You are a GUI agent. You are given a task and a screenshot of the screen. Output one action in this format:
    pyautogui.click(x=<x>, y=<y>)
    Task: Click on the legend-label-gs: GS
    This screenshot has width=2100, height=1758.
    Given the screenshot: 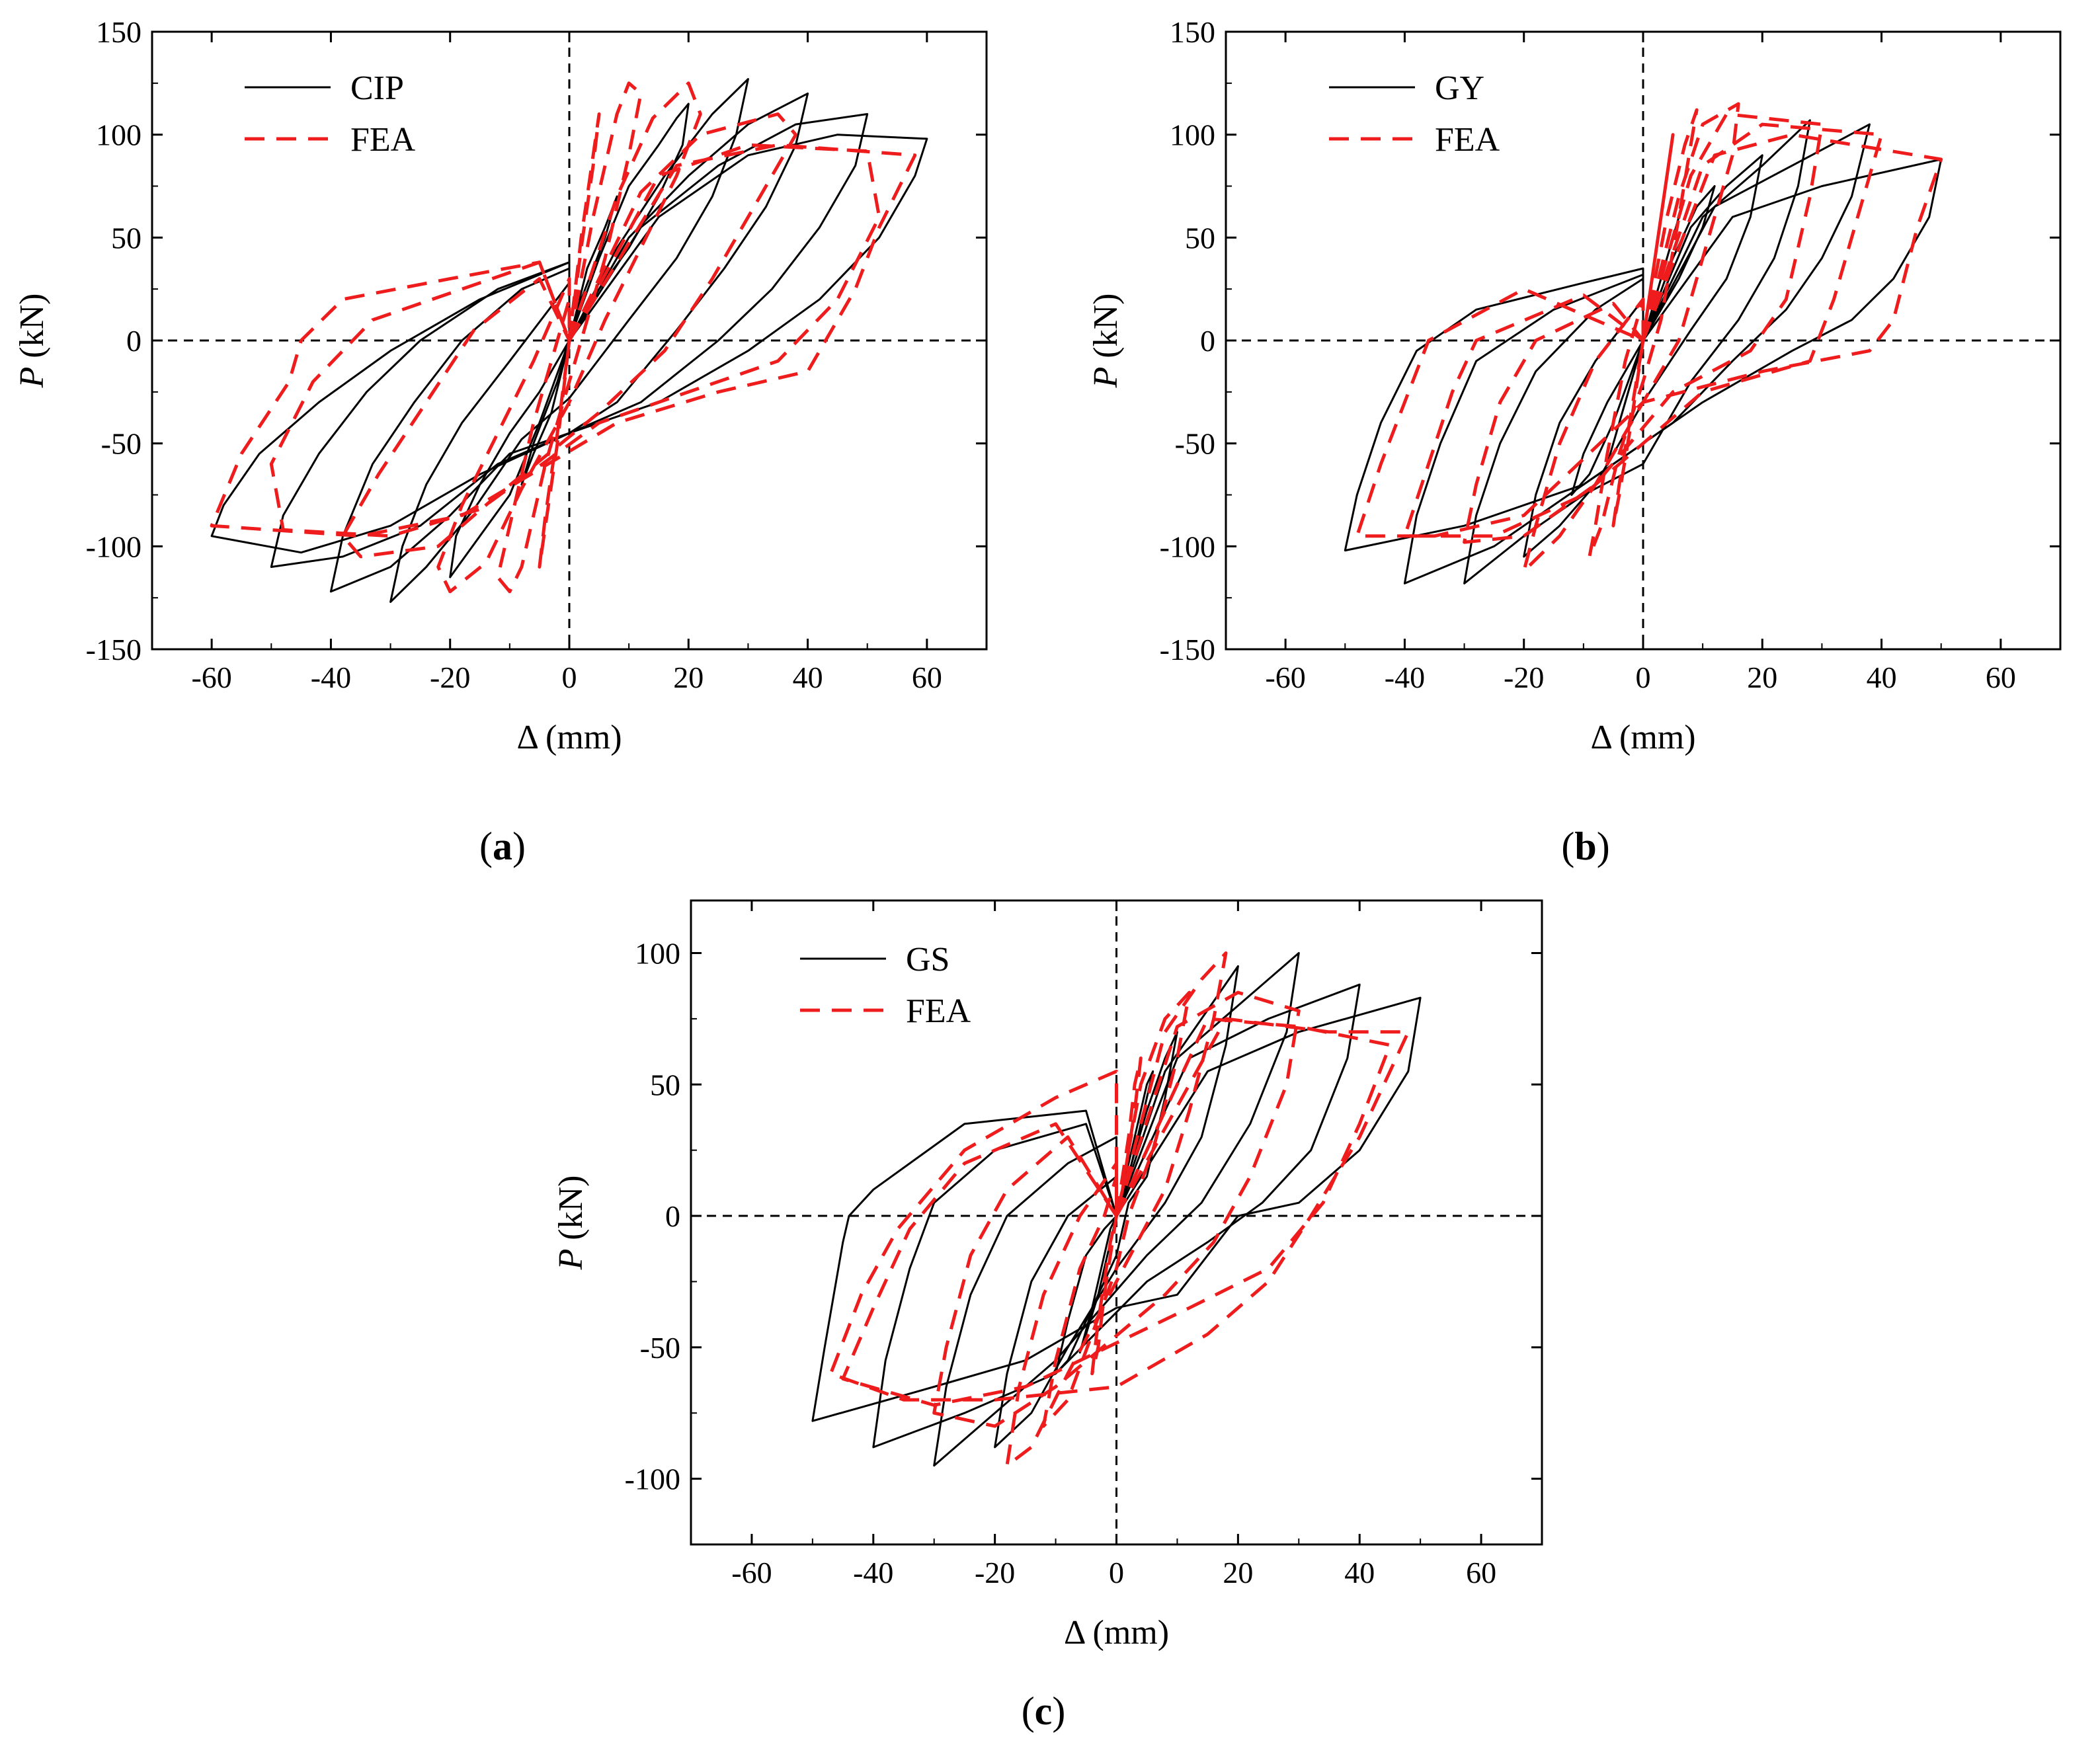 What is the action you would take?
    pyautogui.click(x=928, y=960)
    